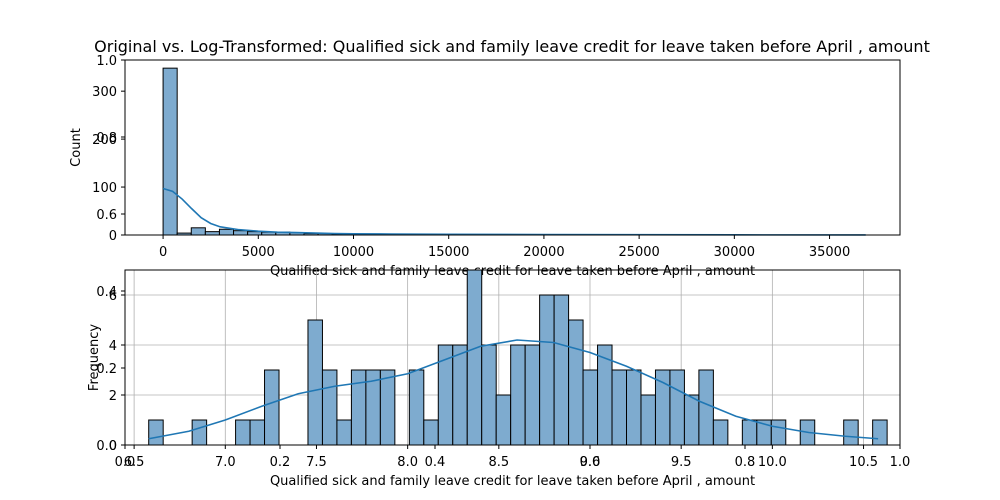 The width and height of the screenshot is (1000, 500). Describe the element at coordinates (134, 462) in the screenshot. I see `x-tick-label: 6.5` at that location.